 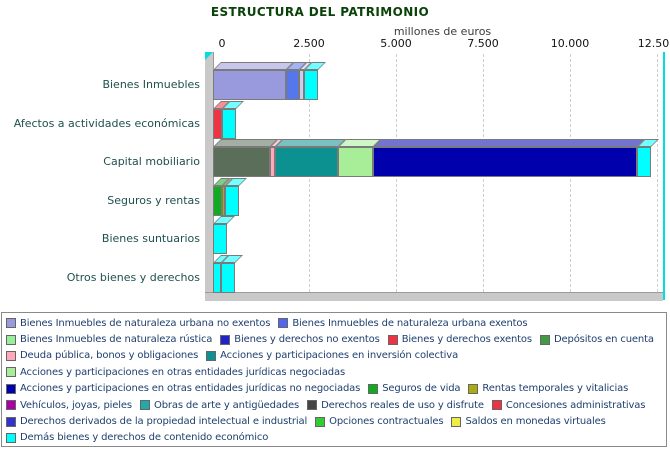 I want to click on legend-item: Vehículos, joyas, pieles, so click(x=69, y=405).